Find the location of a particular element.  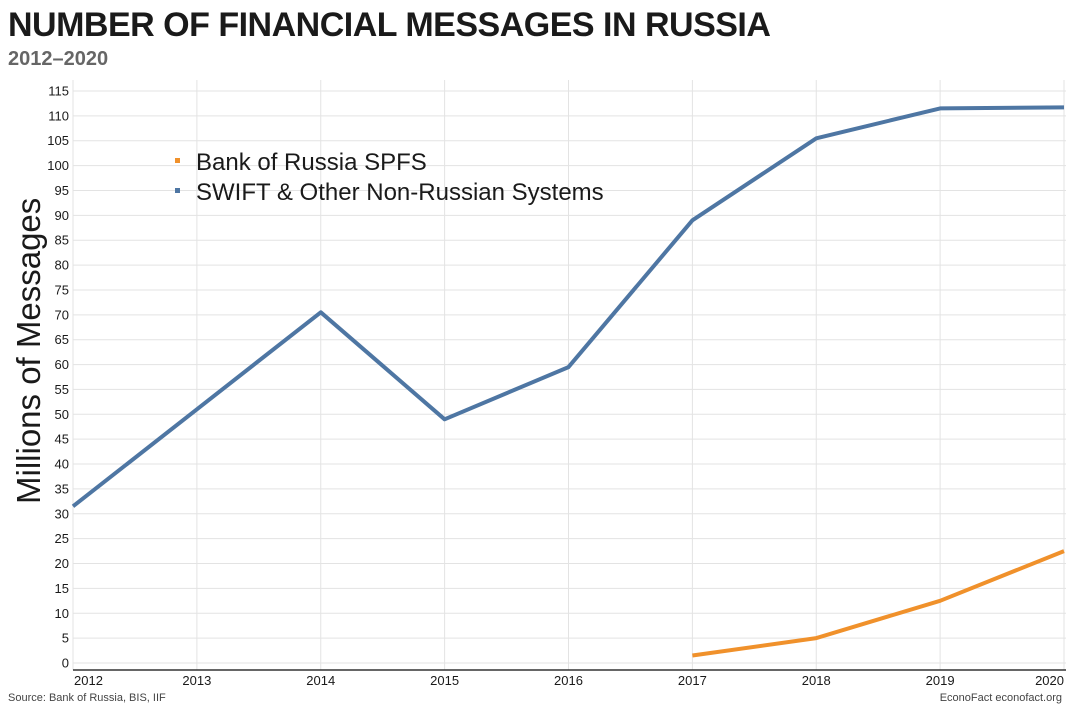

y-tick-label: 25 is located at coordinates (62, 538).